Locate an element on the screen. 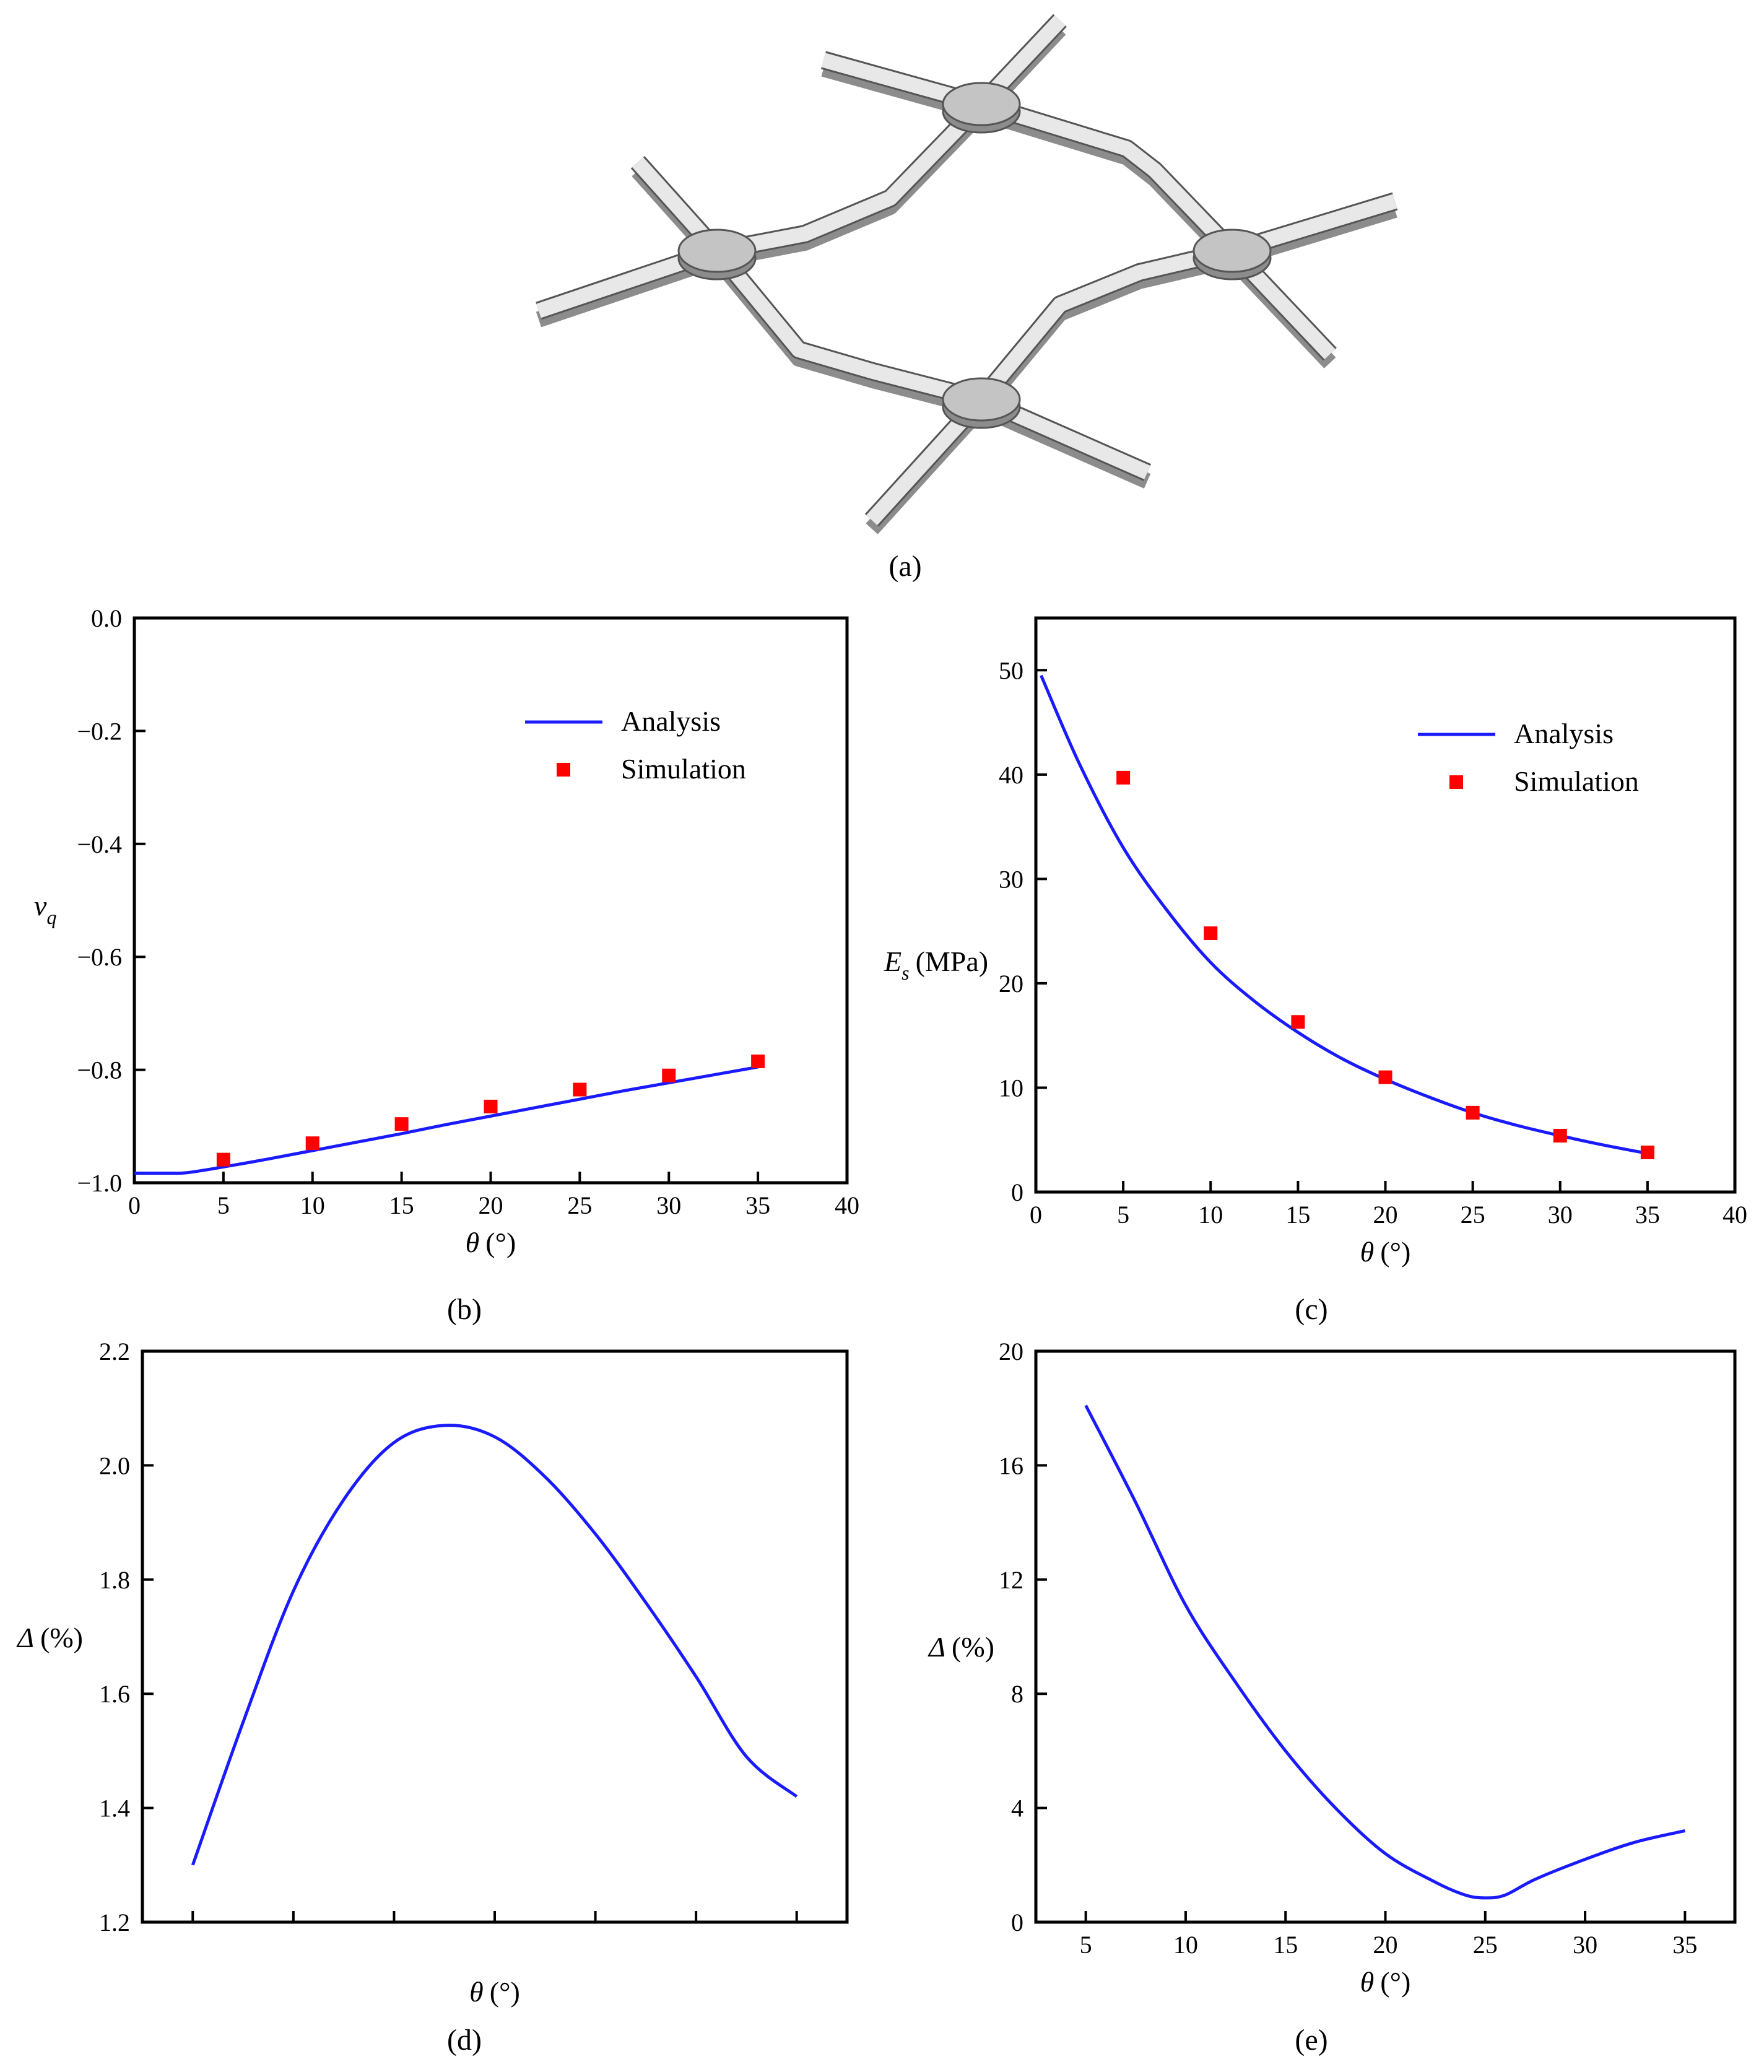 The width and height of the screenshot is (1764, 2072). x-axis-label-c: θ (°) is located at coordinates (1385, 1252).